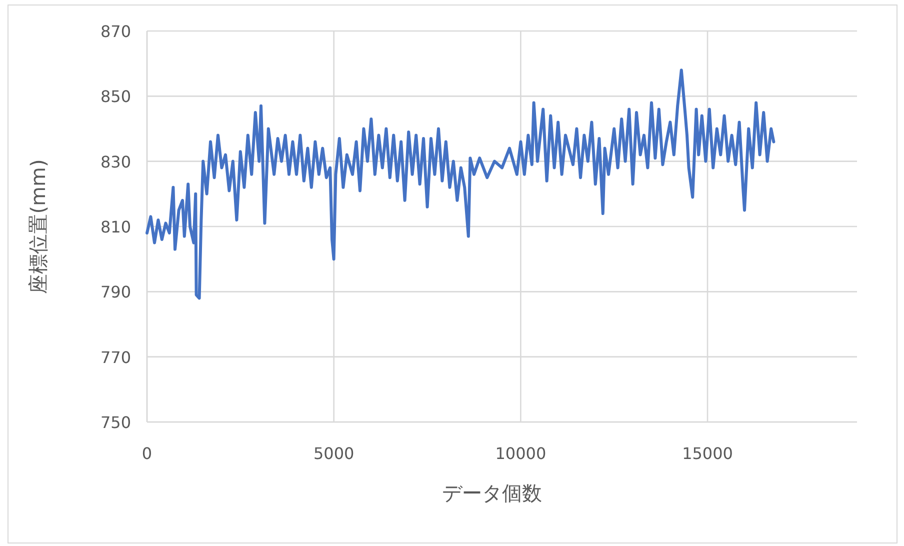  I want to click on y-tick-label: 830, so click(115, 162).